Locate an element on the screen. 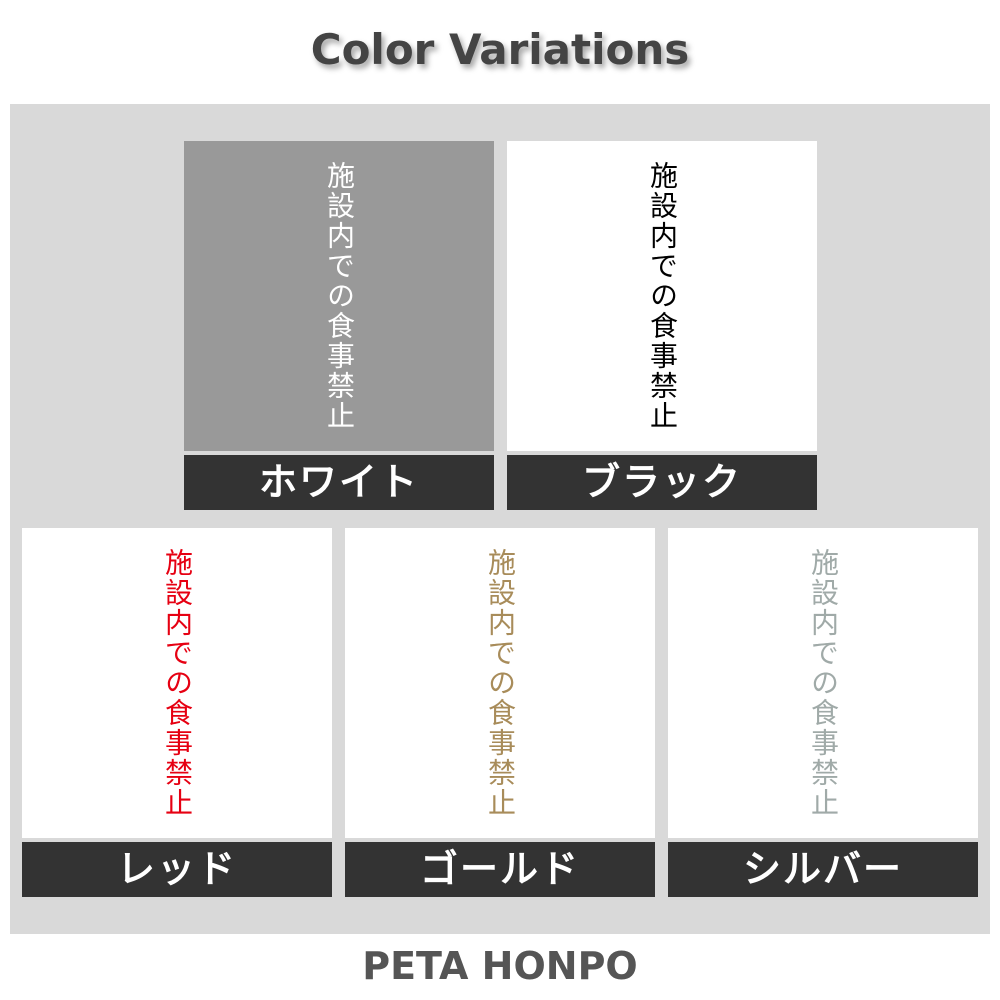 This screenshot has height=1000, width=1000. brand-footer: PETA HONPO is located at coordinates (500, 966).